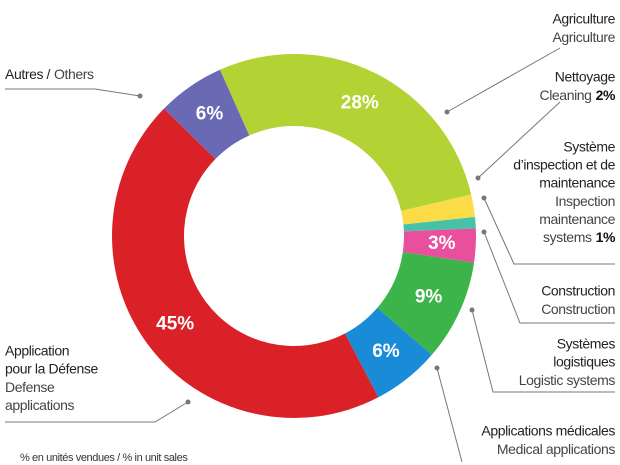 This screenshot has height=465, width=620. Describe the element at coordinates (564, 165) in the screenshot. I see `category-label: d’inspection et de` at that location.